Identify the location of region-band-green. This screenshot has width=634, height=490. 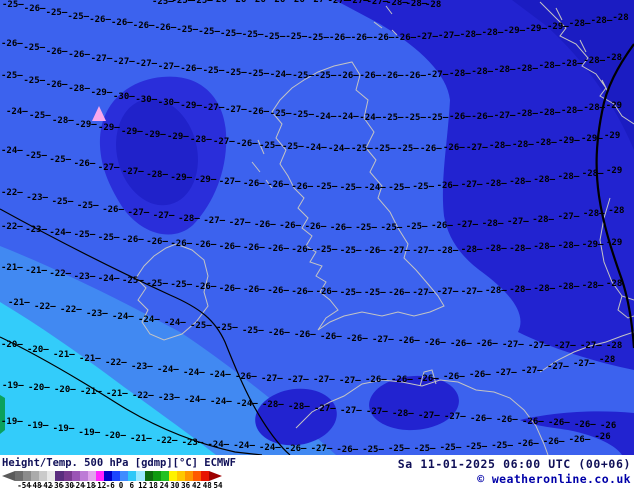
(2, 414).